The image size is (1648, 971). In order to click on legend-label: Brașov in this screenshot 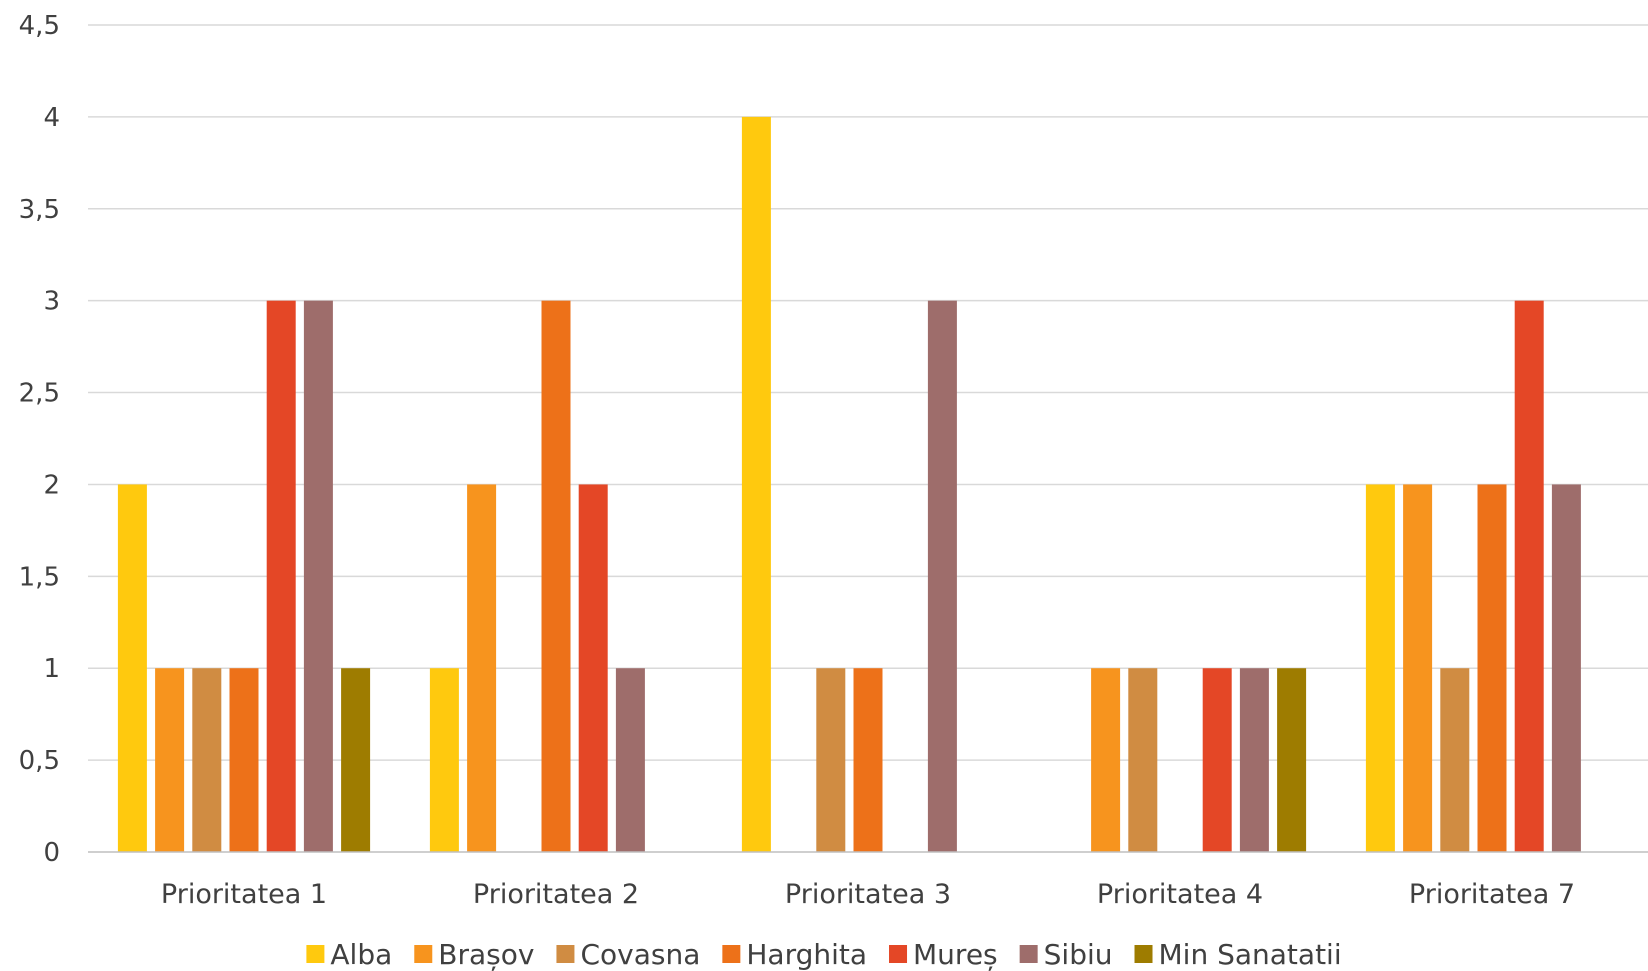, I will do `click(486, 954)`.